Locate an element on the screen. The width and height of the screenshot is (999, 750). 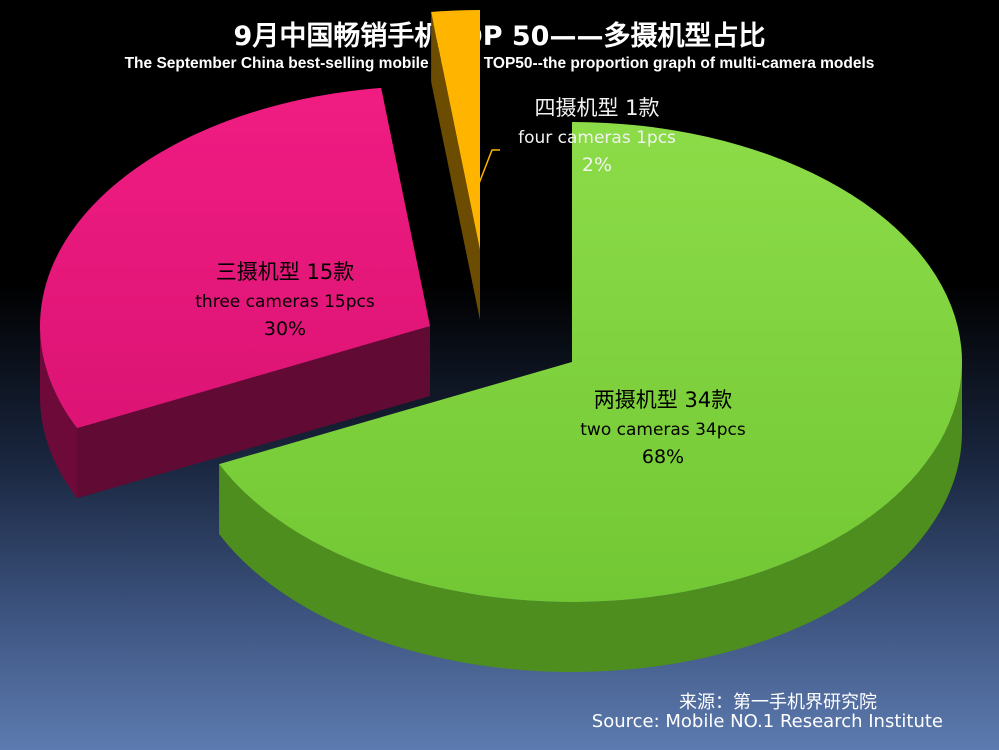
slice-label-two-zh: 两摄机型 34款 is located at coordinates (663, 400).